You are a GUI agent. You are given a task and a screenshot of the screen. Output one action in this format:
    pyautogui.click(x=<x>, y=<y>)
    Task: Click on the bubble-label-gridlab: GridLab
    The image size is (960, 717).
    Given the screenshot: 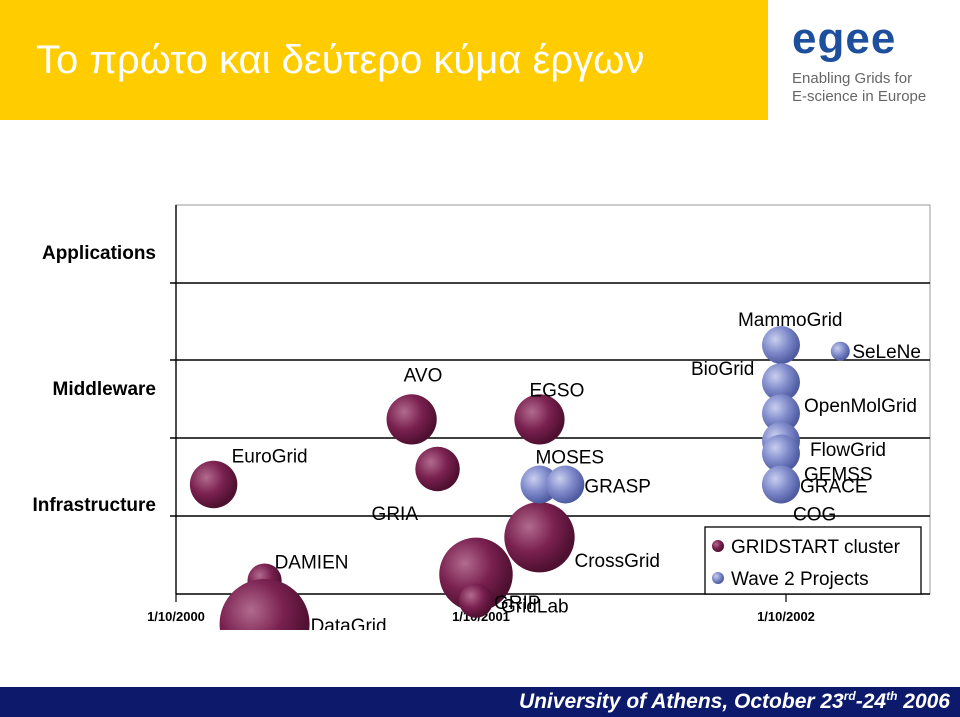 What is the action you would take?
    pyautogui.click(x=535, y=606)
    